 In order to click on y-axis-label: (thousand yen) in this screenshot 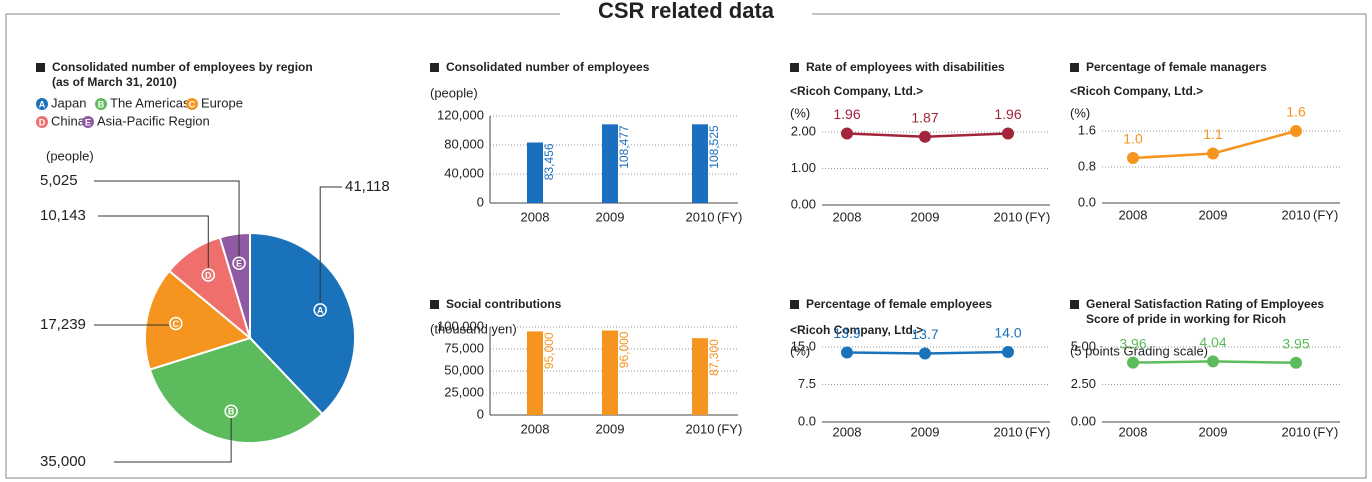, I will do `click(473, 328)`.